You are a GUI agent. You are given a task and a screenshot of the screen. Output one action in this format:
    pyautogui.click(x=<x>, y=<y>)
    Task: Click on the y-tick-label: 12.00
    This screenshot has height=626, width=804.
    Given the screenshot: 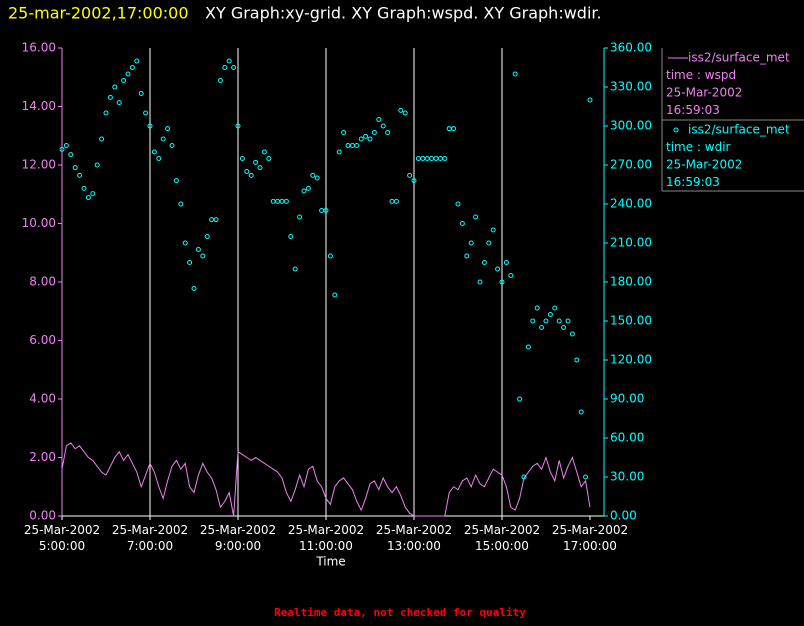 What is the action you would take?
    pyautogui.click(x=39, y=165)
    